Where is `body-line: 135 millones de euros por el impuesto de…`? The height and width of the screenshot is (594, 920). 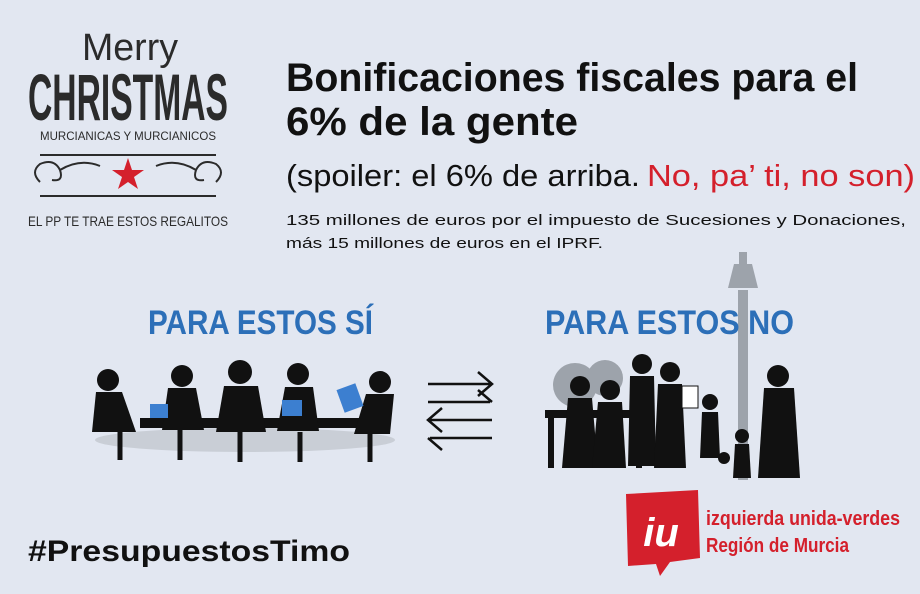
body-line: 135 millones de euros por el impuesto de… is located at coordinates (596, 220).